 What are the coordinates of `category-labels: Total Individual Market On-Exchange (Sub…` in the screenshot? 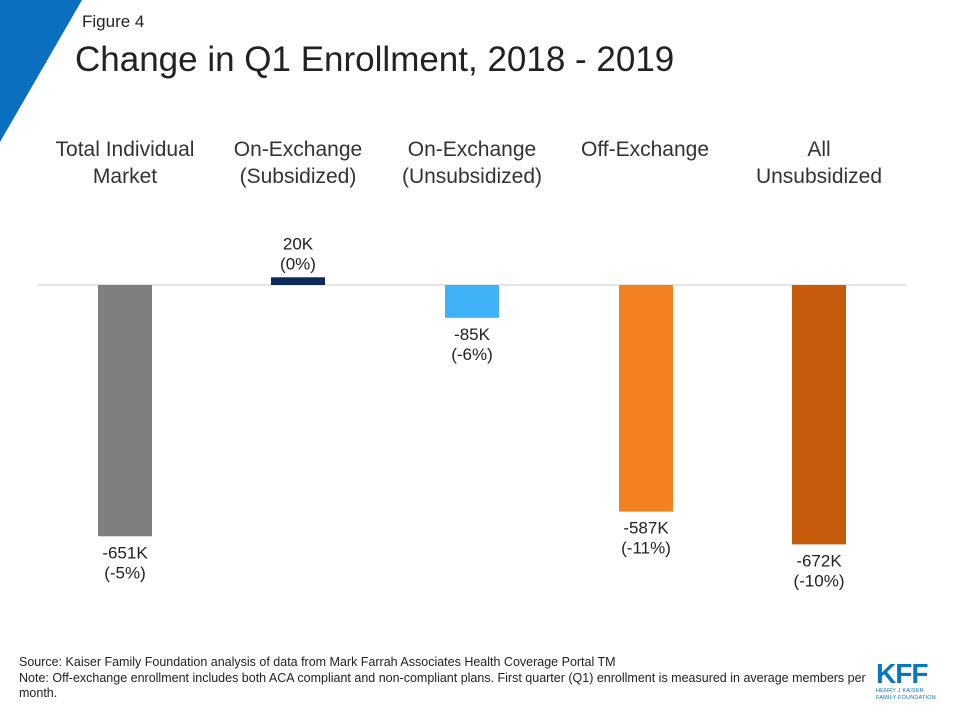 It's located at (480, 166).